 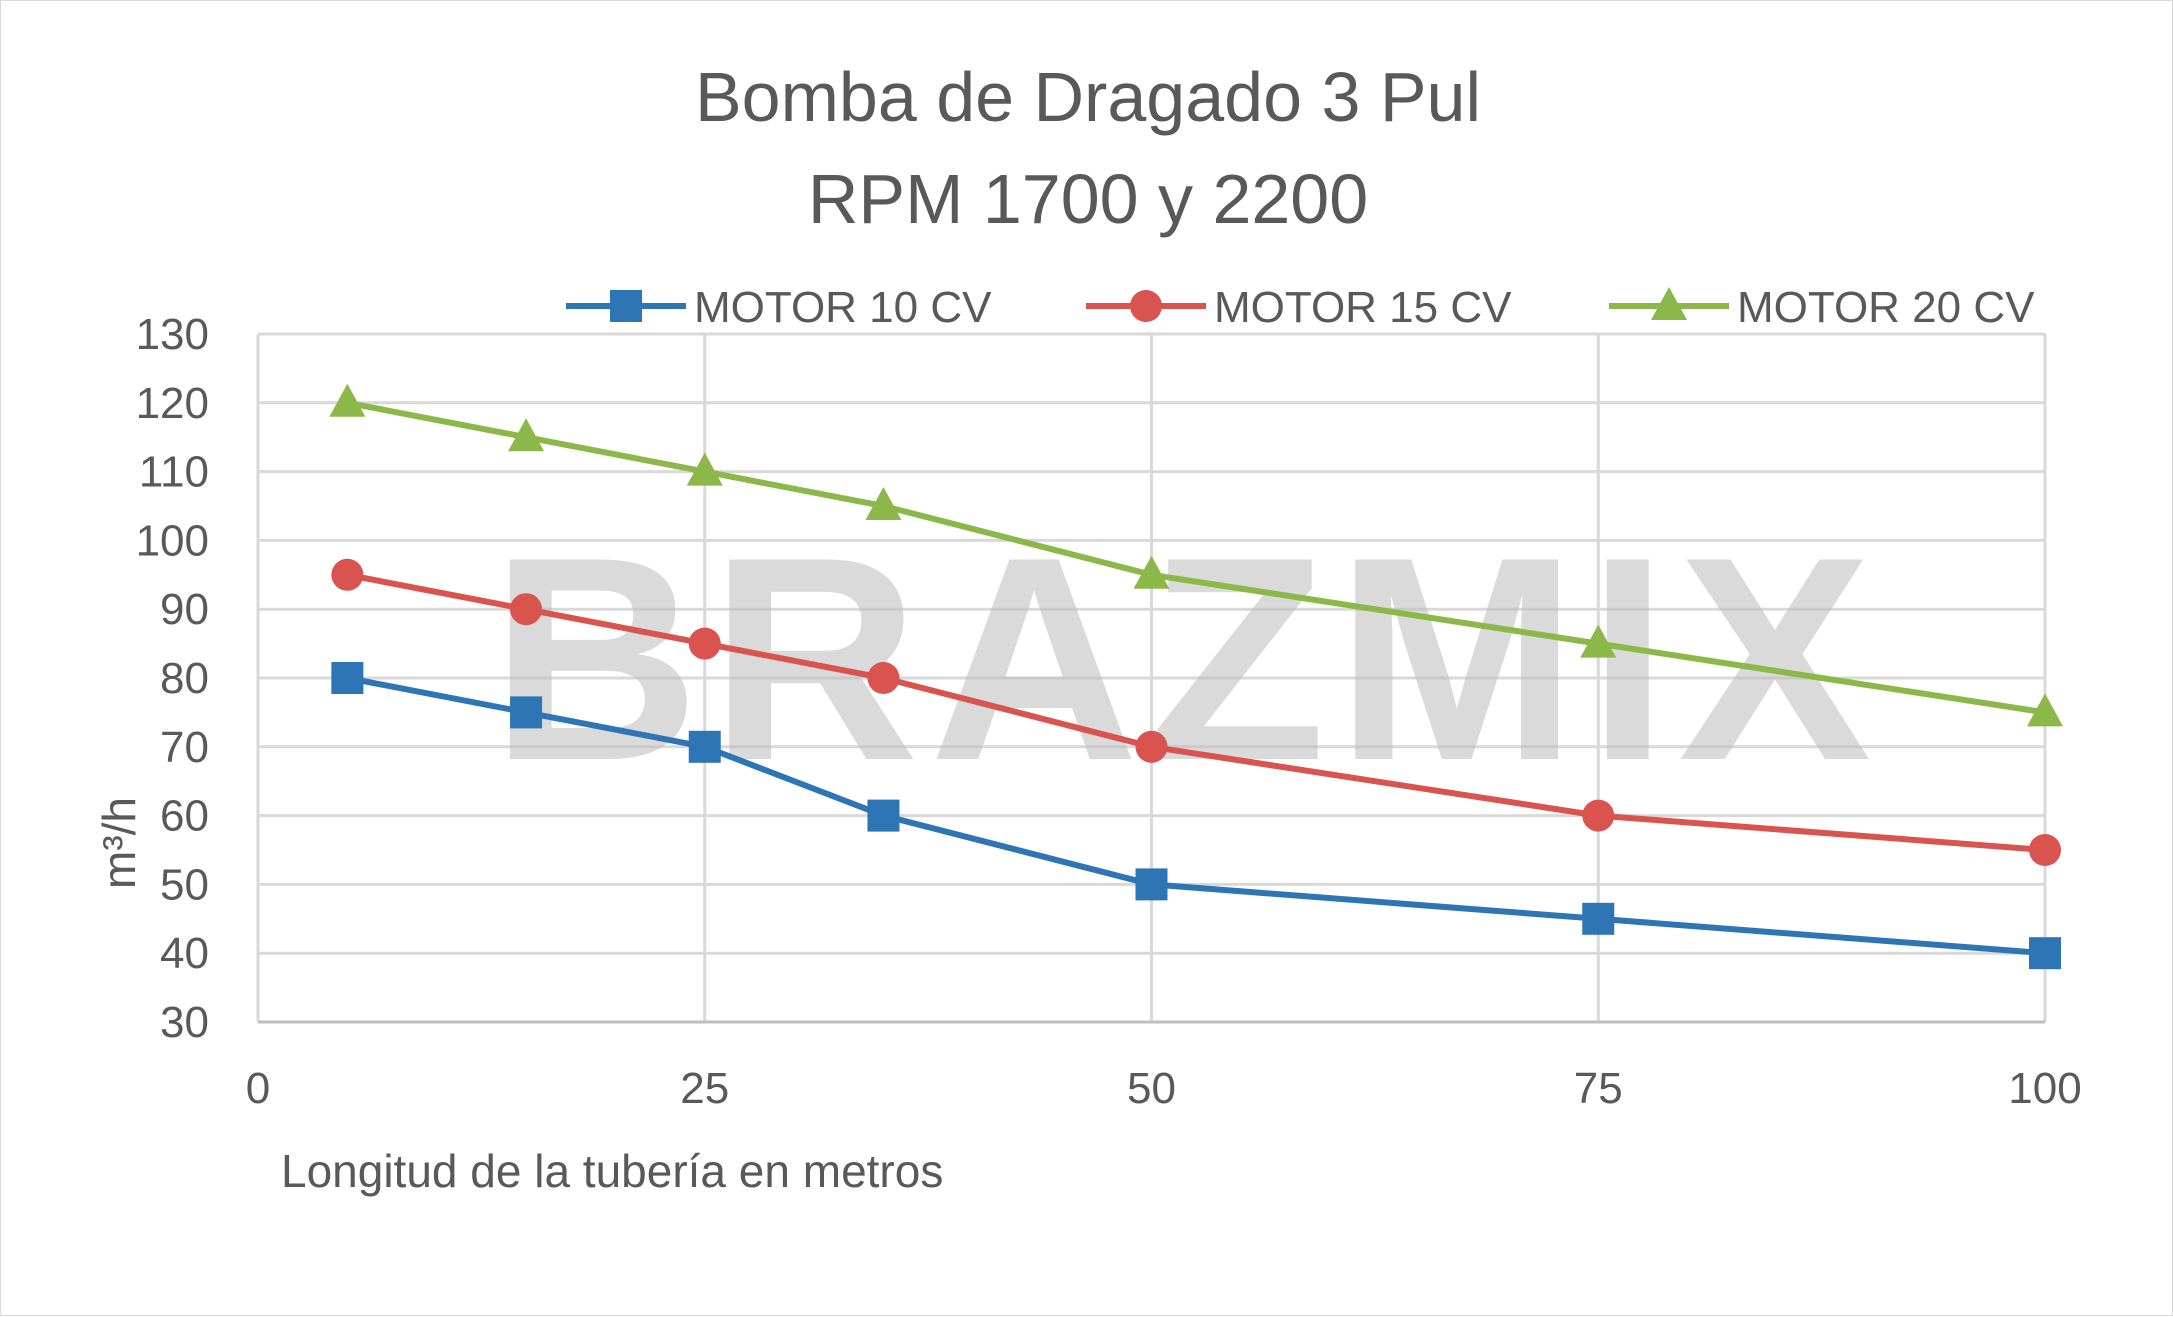 I want to click on legend-label: MOTOR 20 CV, so click(x=1886, y=307).